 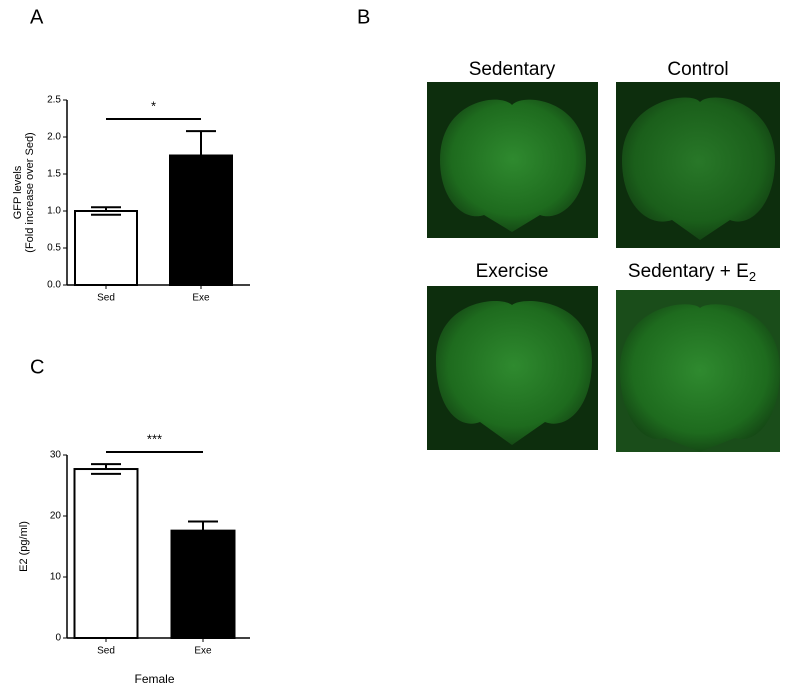 What do you see at coordinates (688, 271) in the screenshot?
I see `image-label-text: Sedentary + E` at bounding box center [688, 271].